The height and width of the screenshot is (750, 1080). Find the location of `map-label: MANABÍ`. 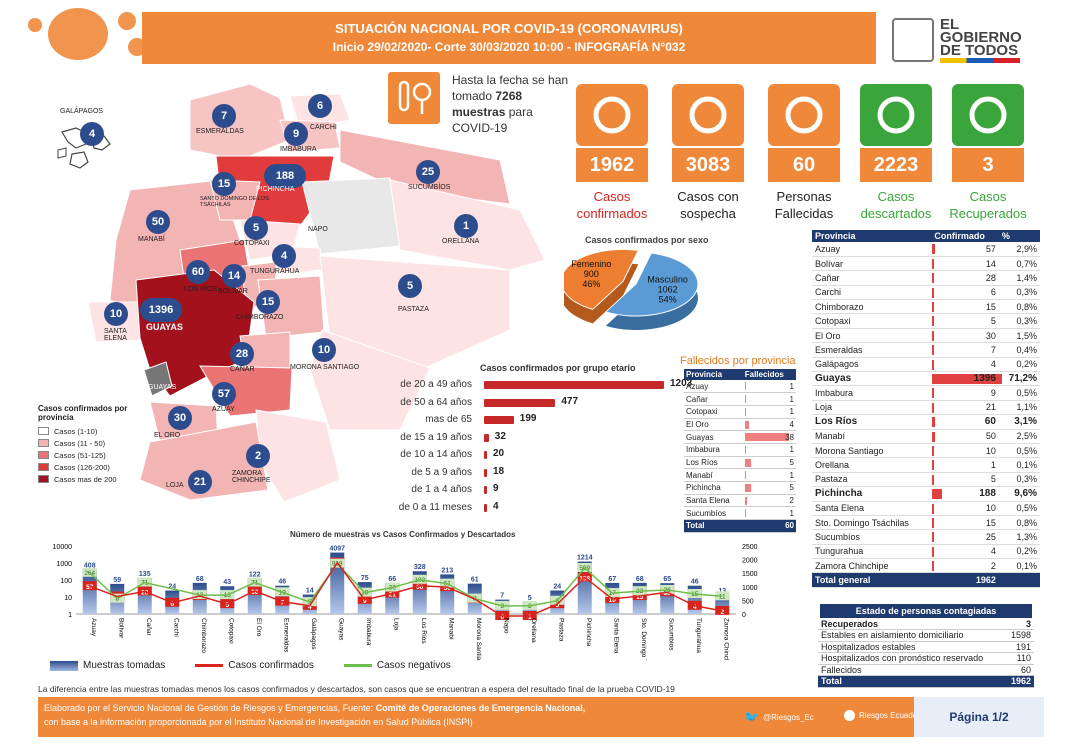

map-label: MANABÍ is located at coordinates (151, 239).